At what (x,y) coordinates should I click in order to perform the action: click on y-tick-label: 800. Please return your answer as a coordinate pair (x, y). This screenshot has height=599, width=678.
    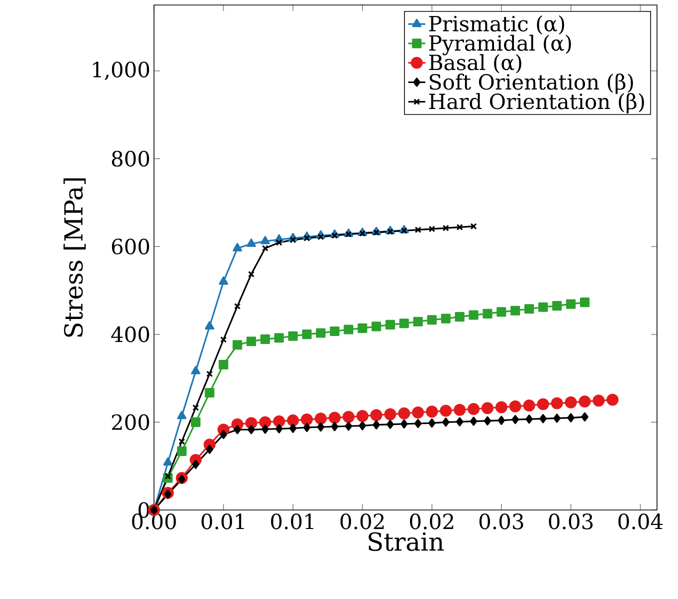
    Looking at the image, I should click on (131, 158).